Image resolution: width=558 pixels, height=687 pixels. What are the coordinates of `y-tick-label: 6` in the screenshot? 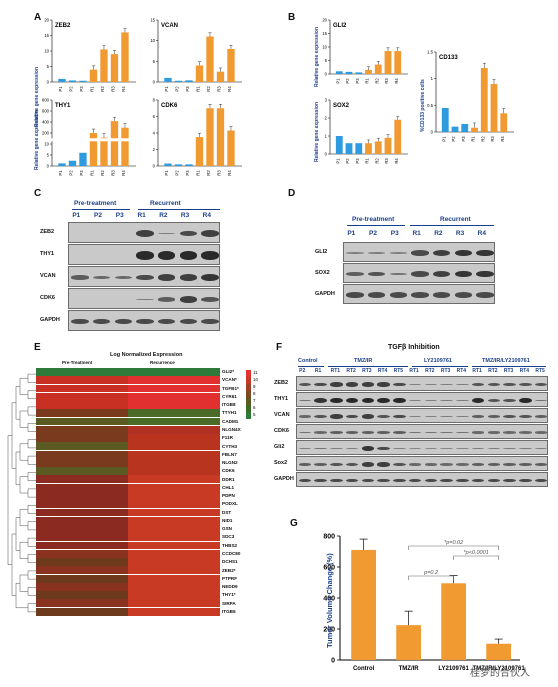 It's located at (154, 116).